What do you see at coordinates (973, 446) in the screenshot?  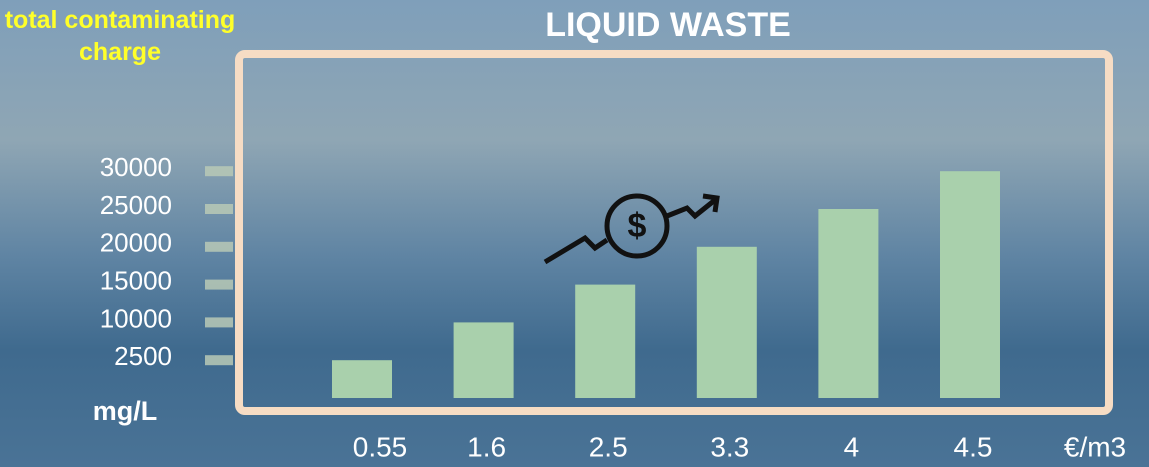 I see `x-tick-label: 4.5` at bounding box center [973, 446].